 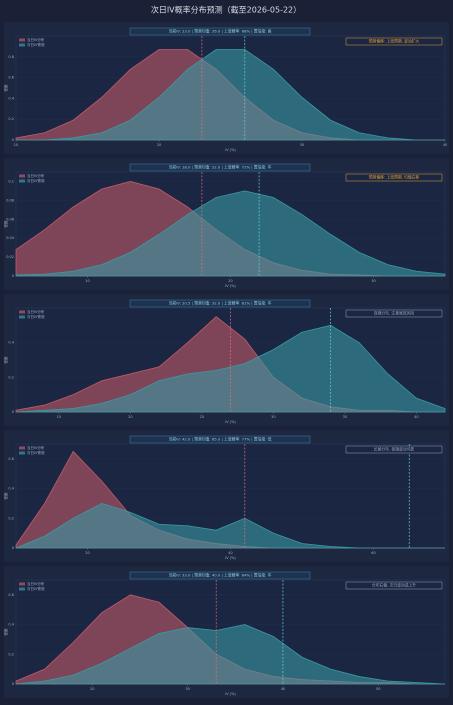 What do you see at coordinates (373, 553) in the screenshot?
I see `x-tick-label: 60` at bounding box center [373, 553].